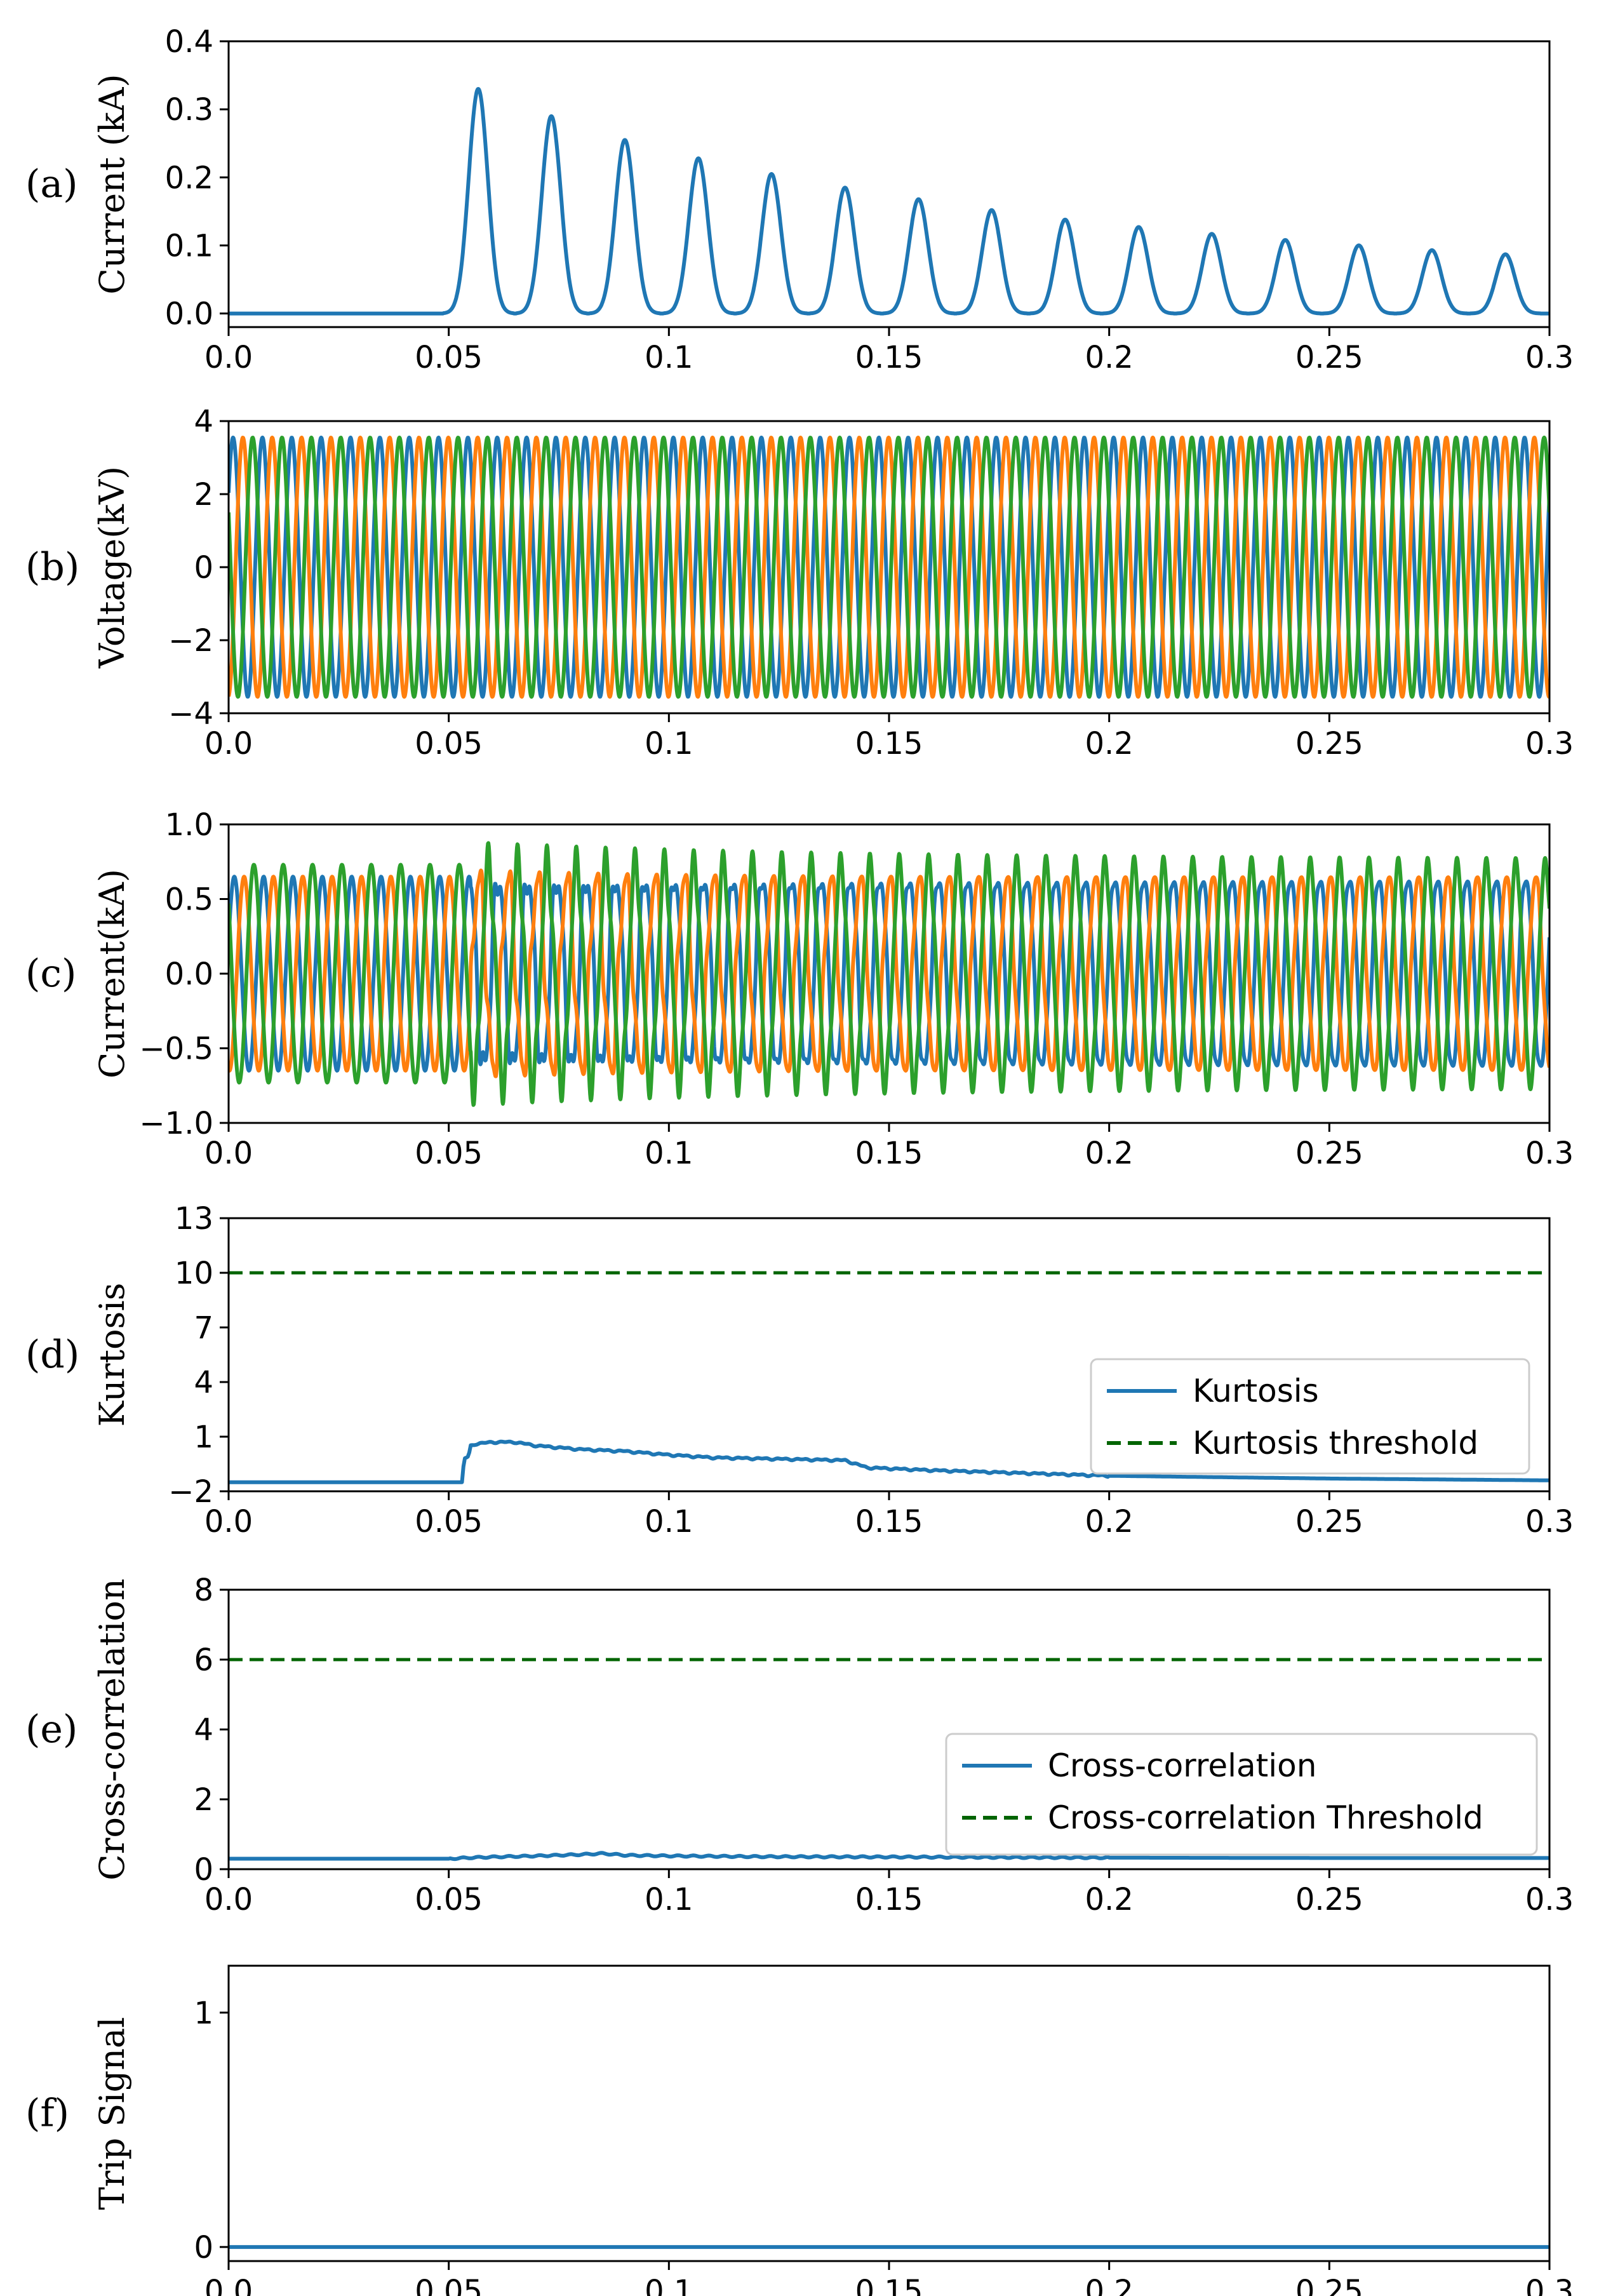  I want to click on y-tick-label: 0.3, so click(189, 110).